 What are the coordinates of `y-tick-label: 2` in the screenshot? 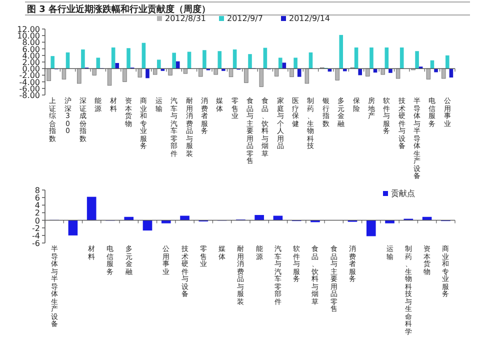 It's located at (37, 213).